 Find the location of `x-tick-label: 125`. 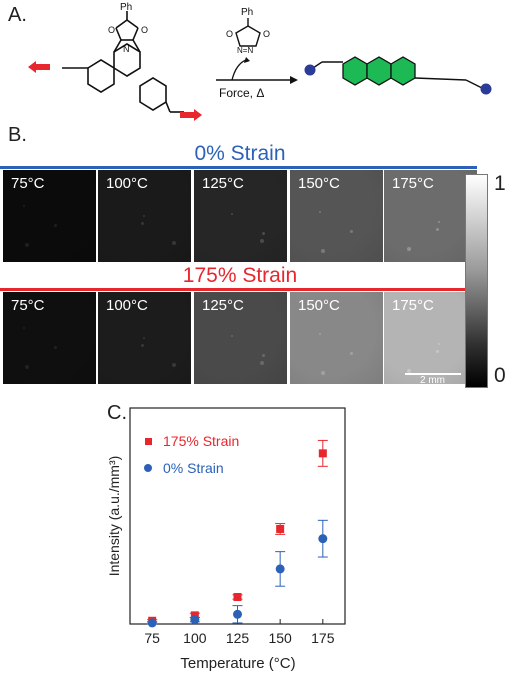

x-tick-label: 125 is located at coordinates (238, 638).